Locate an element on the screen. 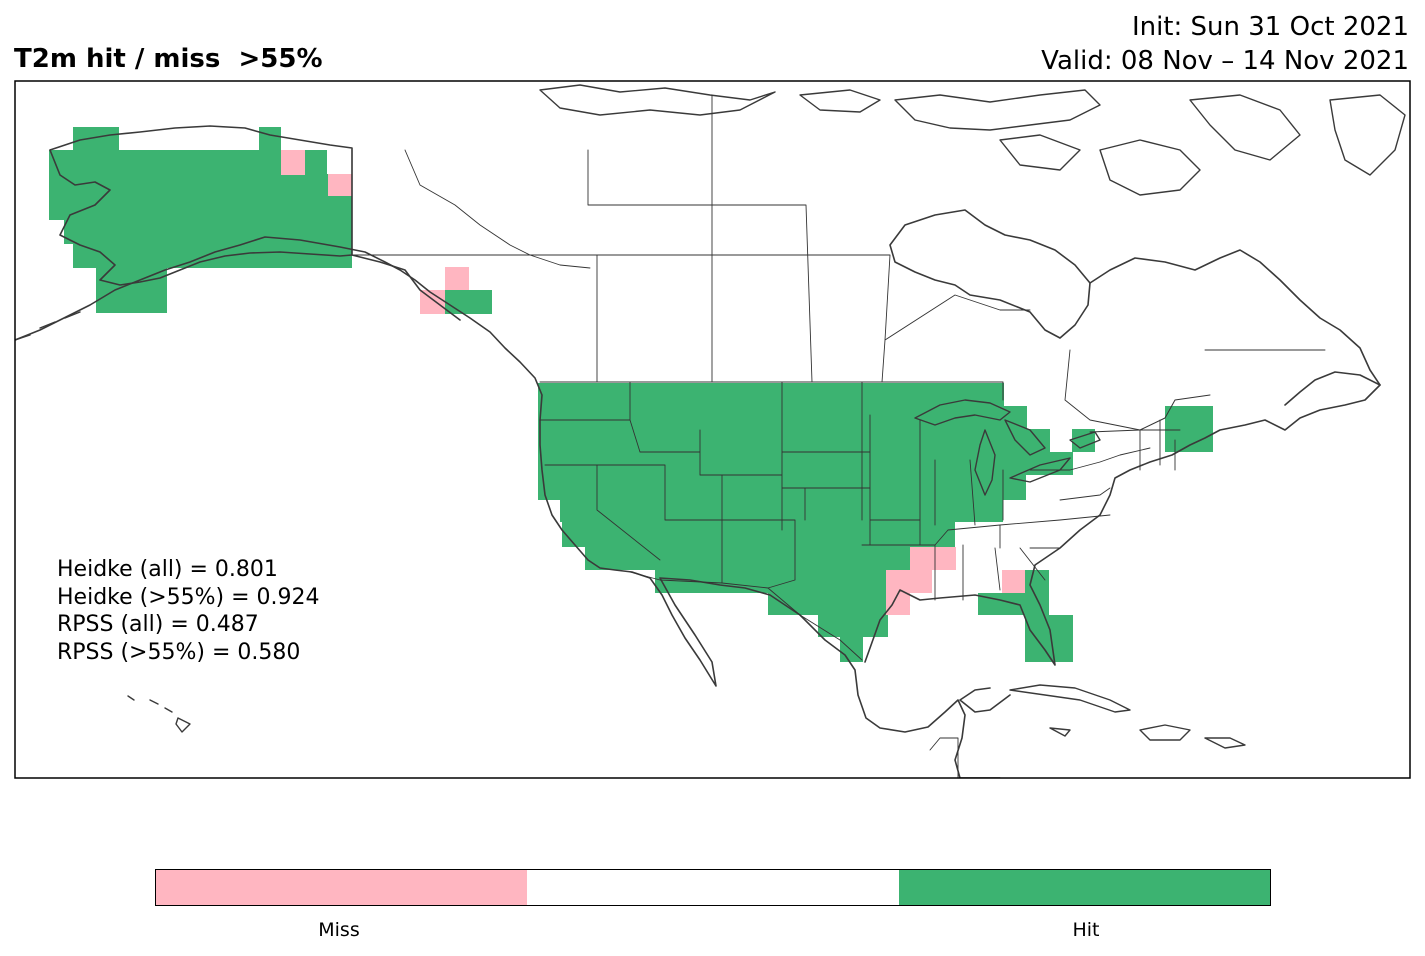 The image size is (1425, 956). us-canada-border is located at coordinates (875, 407).